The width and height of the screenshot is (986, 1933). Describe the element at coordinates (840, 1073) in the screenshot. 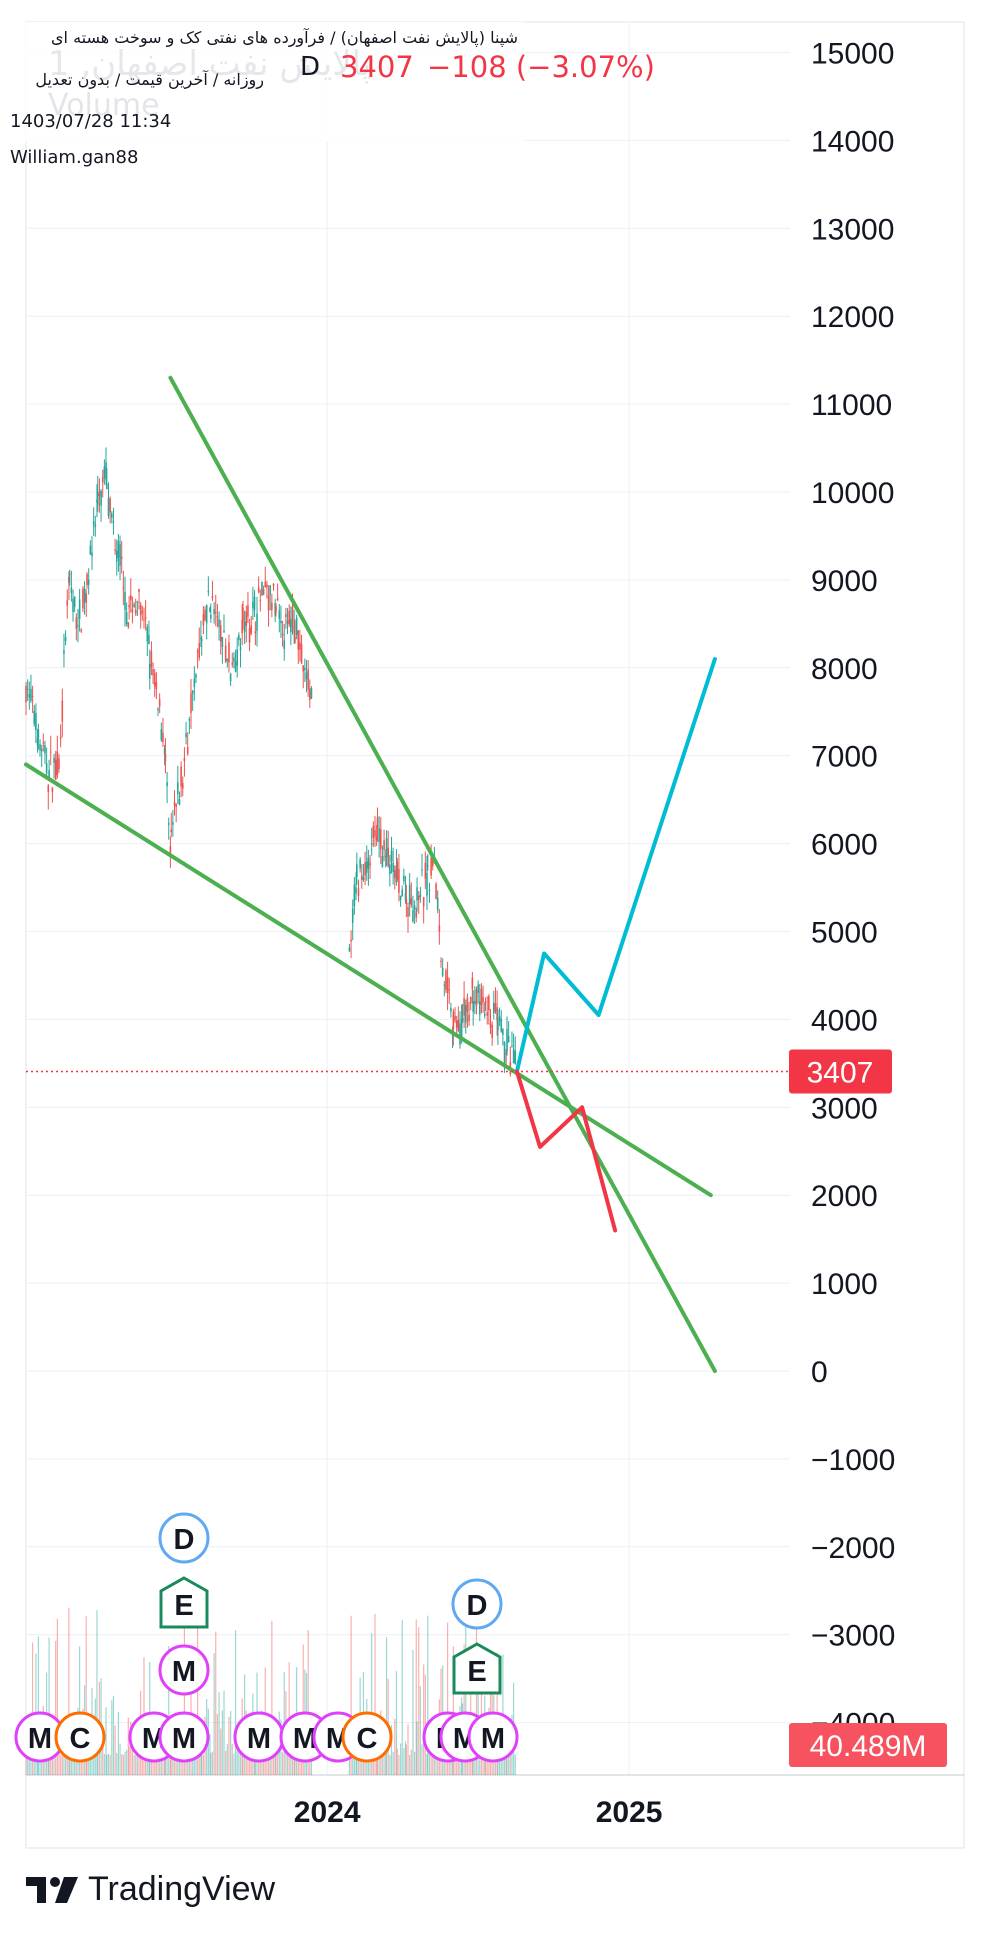

I see `last-price-tag-label: 3407` at that location.